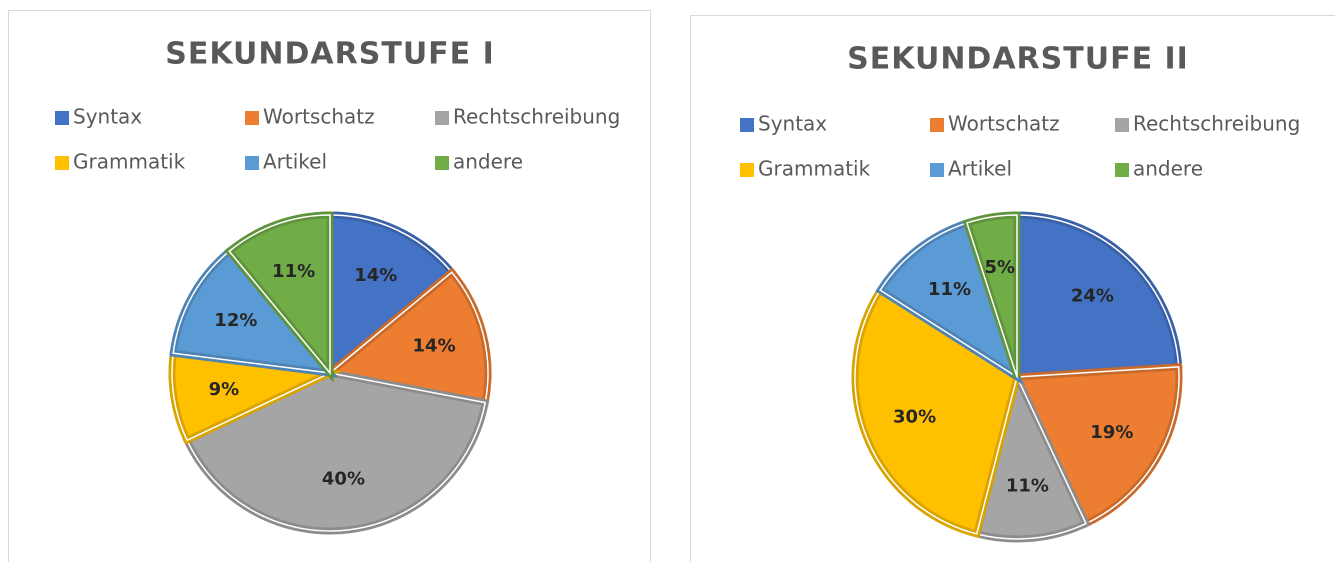 Image resolution: width=1335 pixels, height=562 pixels. Describe the element at coordinates (343, 479) in the screenshot. I see `data-label: 40%` at that location.